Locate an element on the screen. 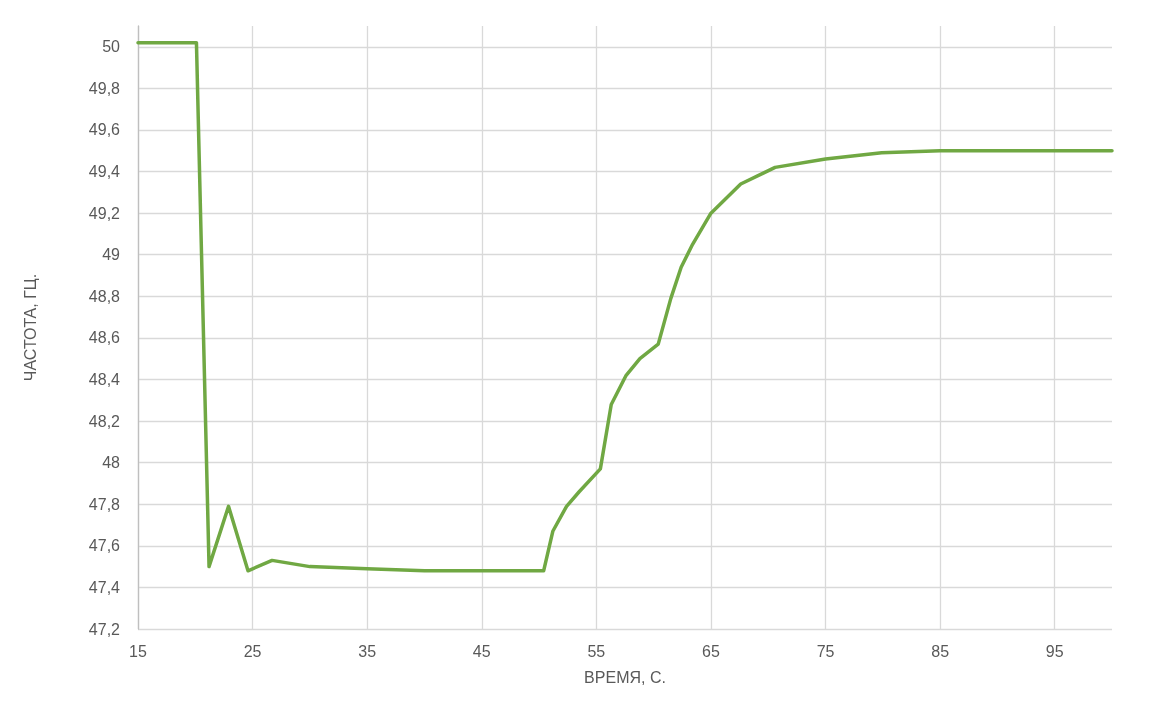 Image resolution: width=1153 pixels, height=719 pixels. y-tick-label: 47,8 is located at coordinates (104, 504).